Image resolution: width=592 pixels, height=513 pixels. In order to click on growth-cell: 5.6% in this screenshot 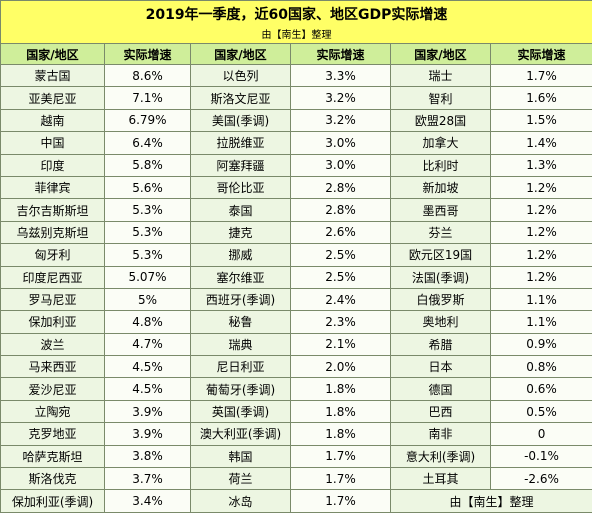, I will do `click(147, 187)`.